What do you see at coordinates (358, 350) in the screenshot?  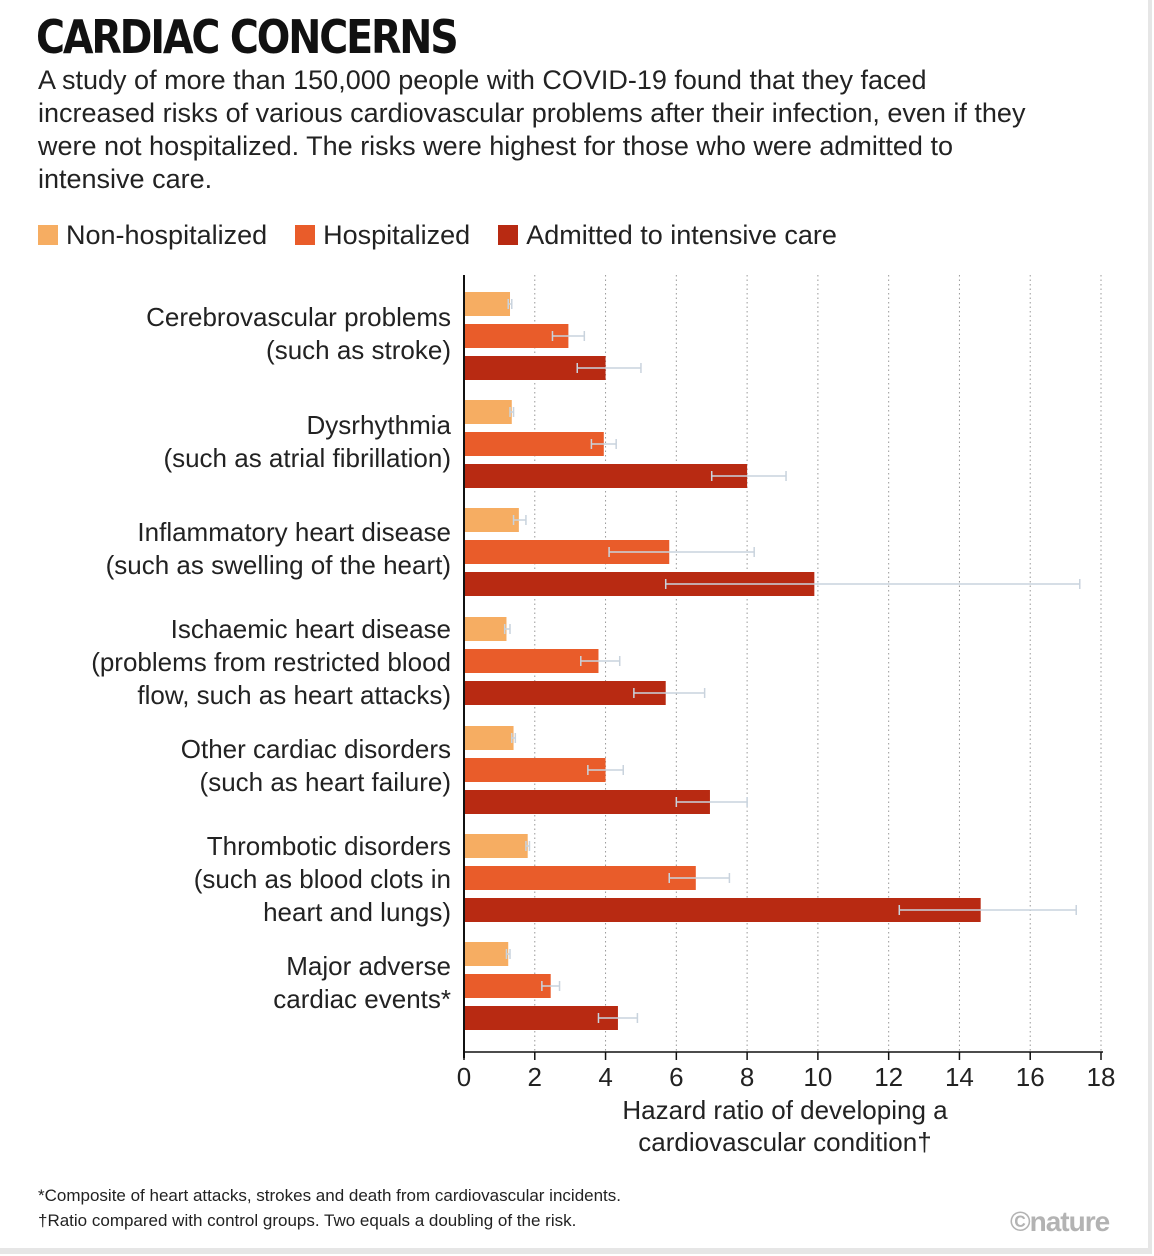 I see `category-label-line: (such as stroke)` at bounding box center [358, 350].